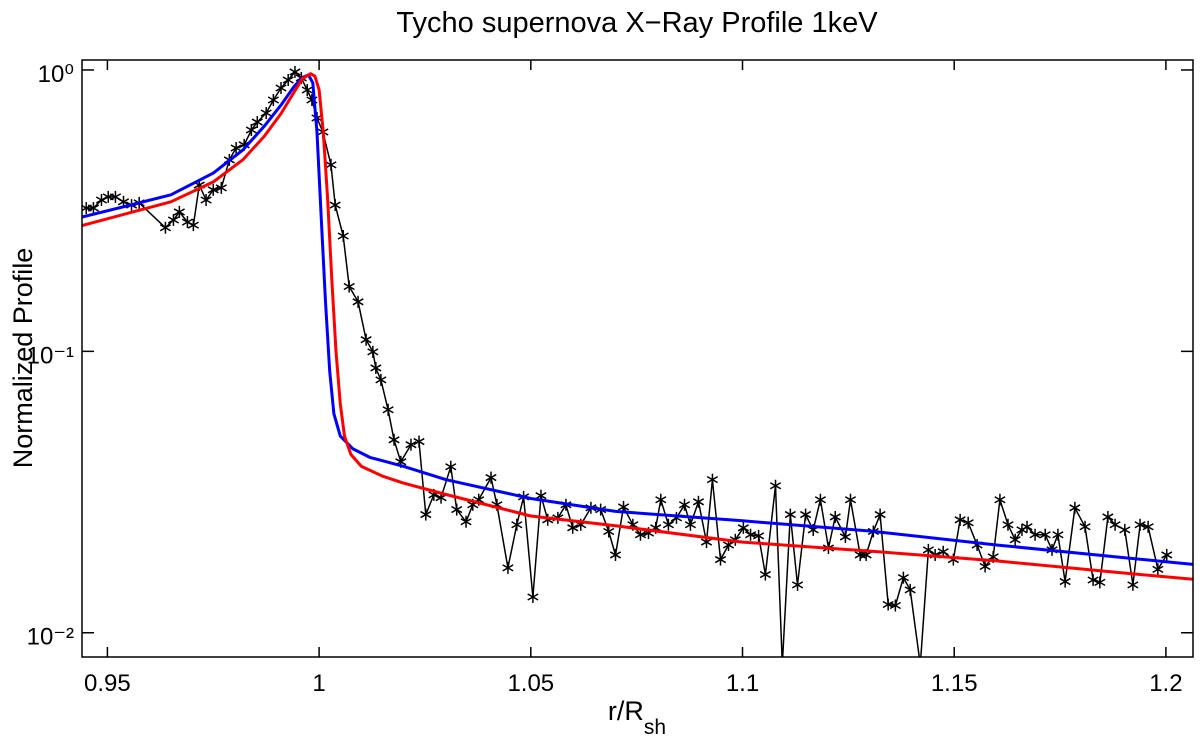 This screenshot has width=1200, height=741. Describe the element at coordinates (530, 683) in the screenshot. I see `x-tick-label: 1.05` at that location.